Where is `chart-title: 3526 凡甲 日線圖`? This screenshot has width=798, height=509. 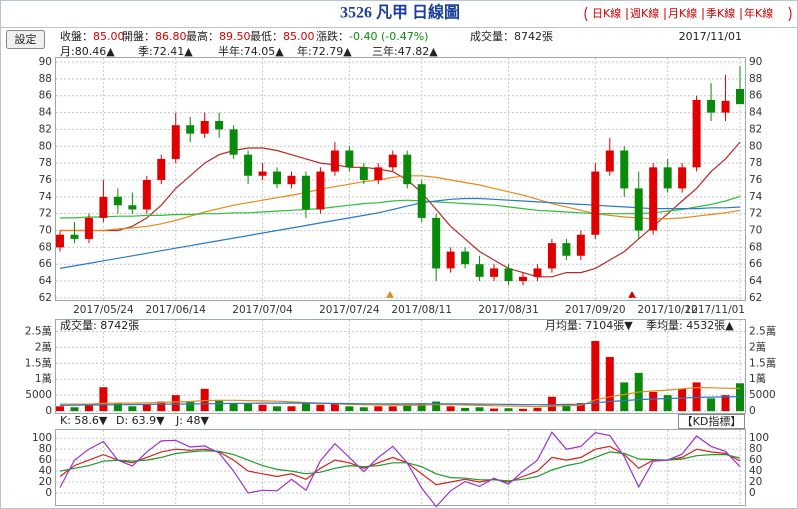 chart-title: 3526 凡甲 日線圖 is located at coordinates (400, 12).